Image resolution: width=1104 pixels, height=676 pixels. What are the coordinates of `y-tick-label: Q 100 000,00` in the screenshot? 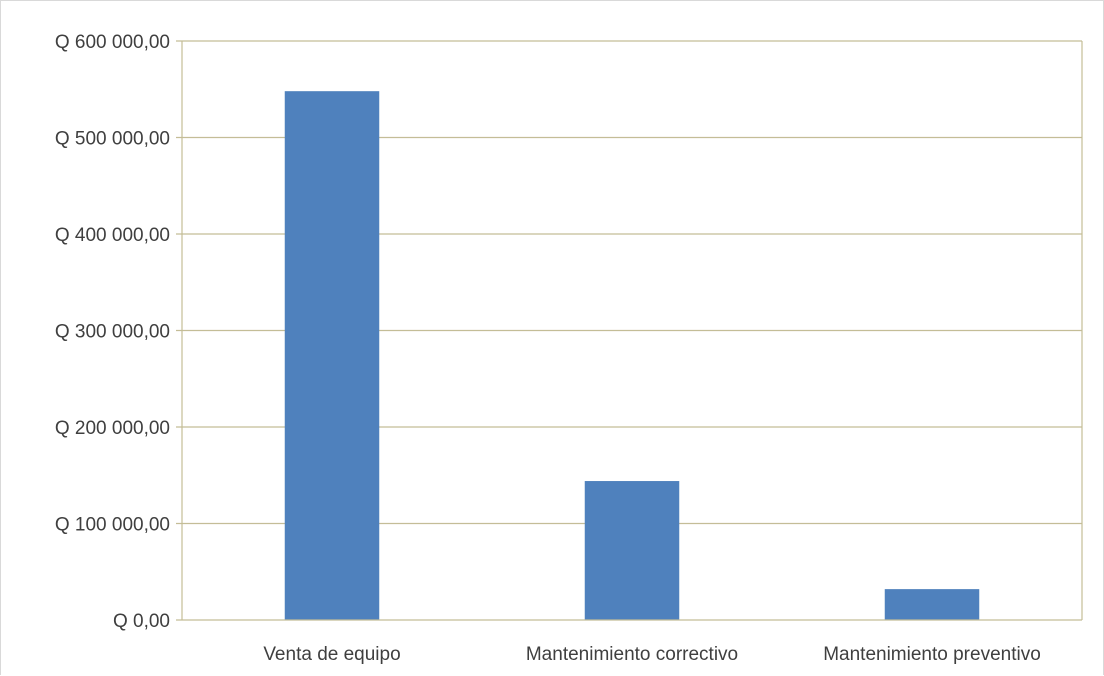 It's located at (112, 525).